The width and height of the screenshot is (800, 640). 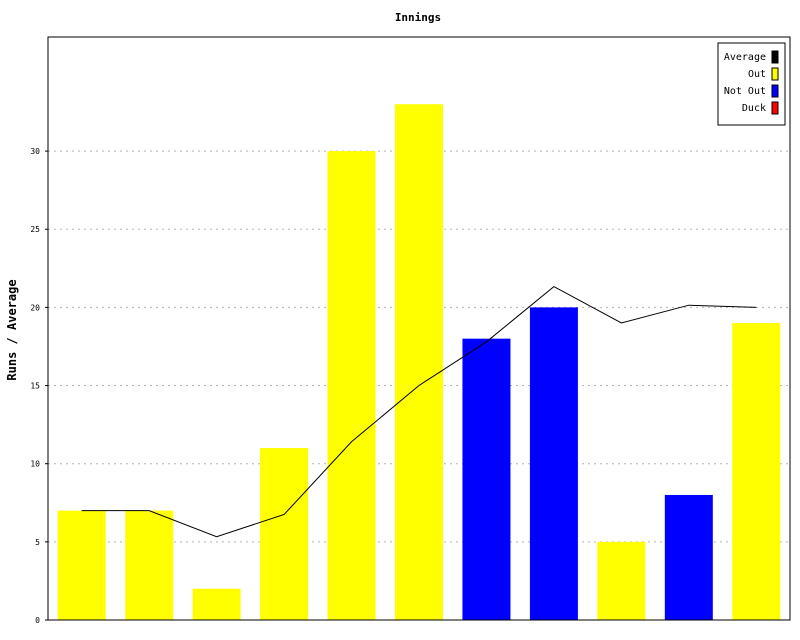 I want to click on y-axis-label: Runs / Average, so click(x=12, y=329).